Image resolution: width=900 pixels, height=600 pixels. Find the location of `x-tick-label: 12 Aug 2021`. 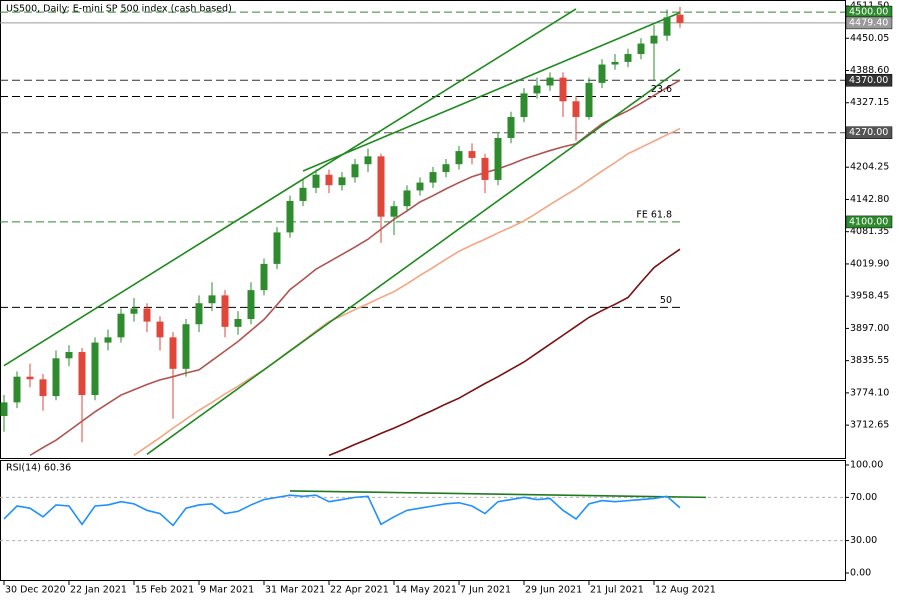

x-tick-label: 12 Aug 2021 is located at coordinates (685, 590).